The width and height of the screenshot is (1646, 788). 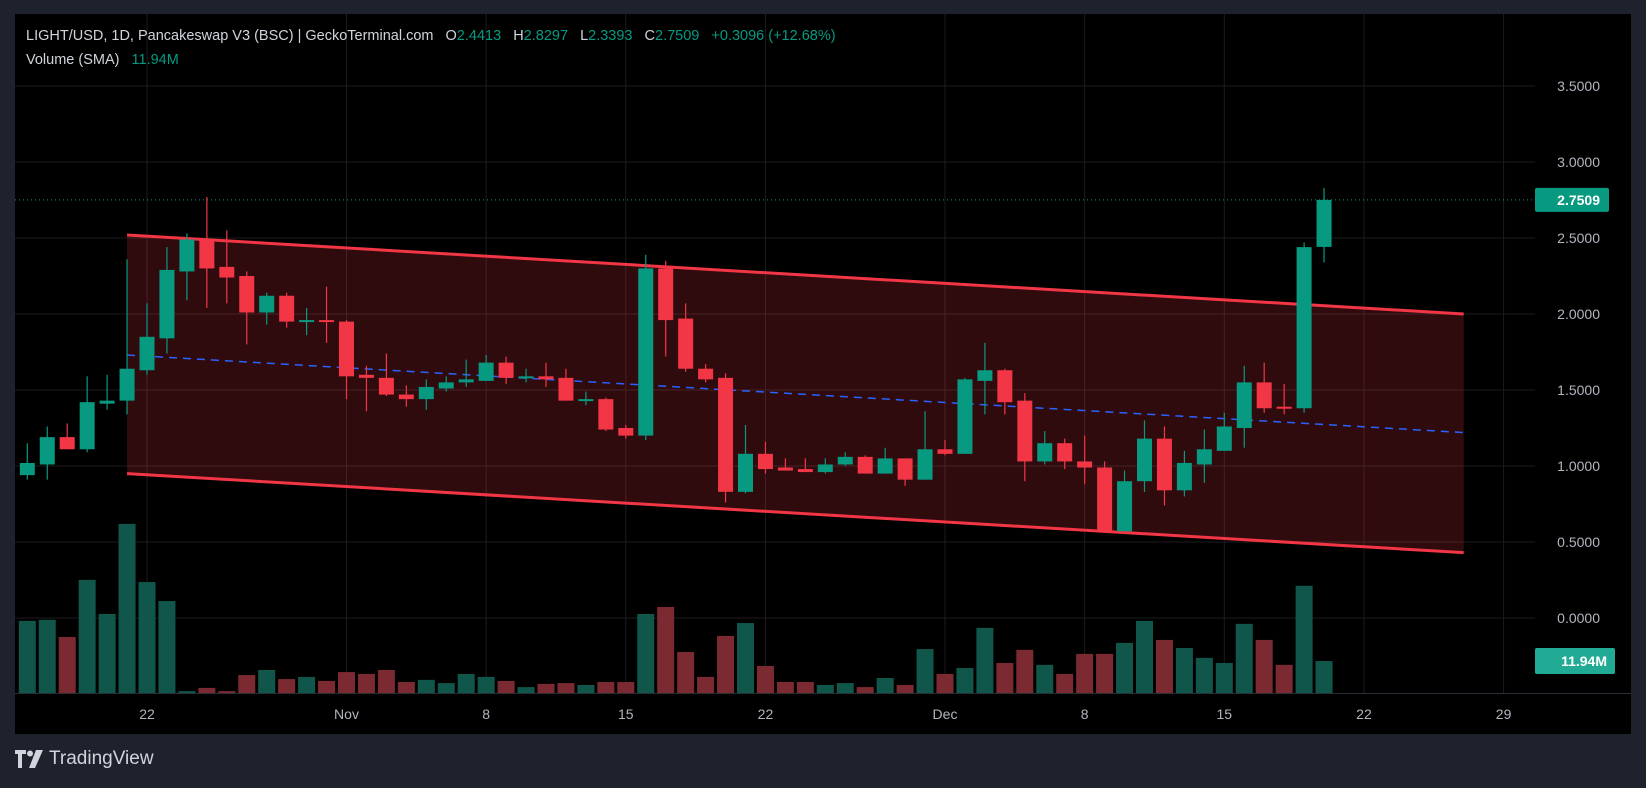 What do you see at coordinates (795, 513) in the screenshot?
I see `channel-lower-line` at bounding box center [795, 513].